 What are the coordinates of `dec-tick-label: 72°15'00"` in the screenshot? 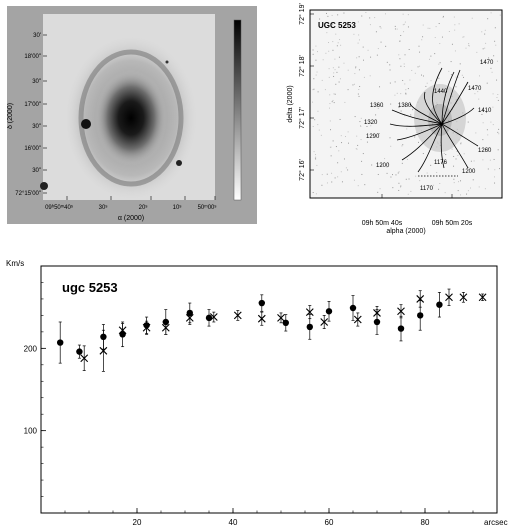 It's located at (28, 194).